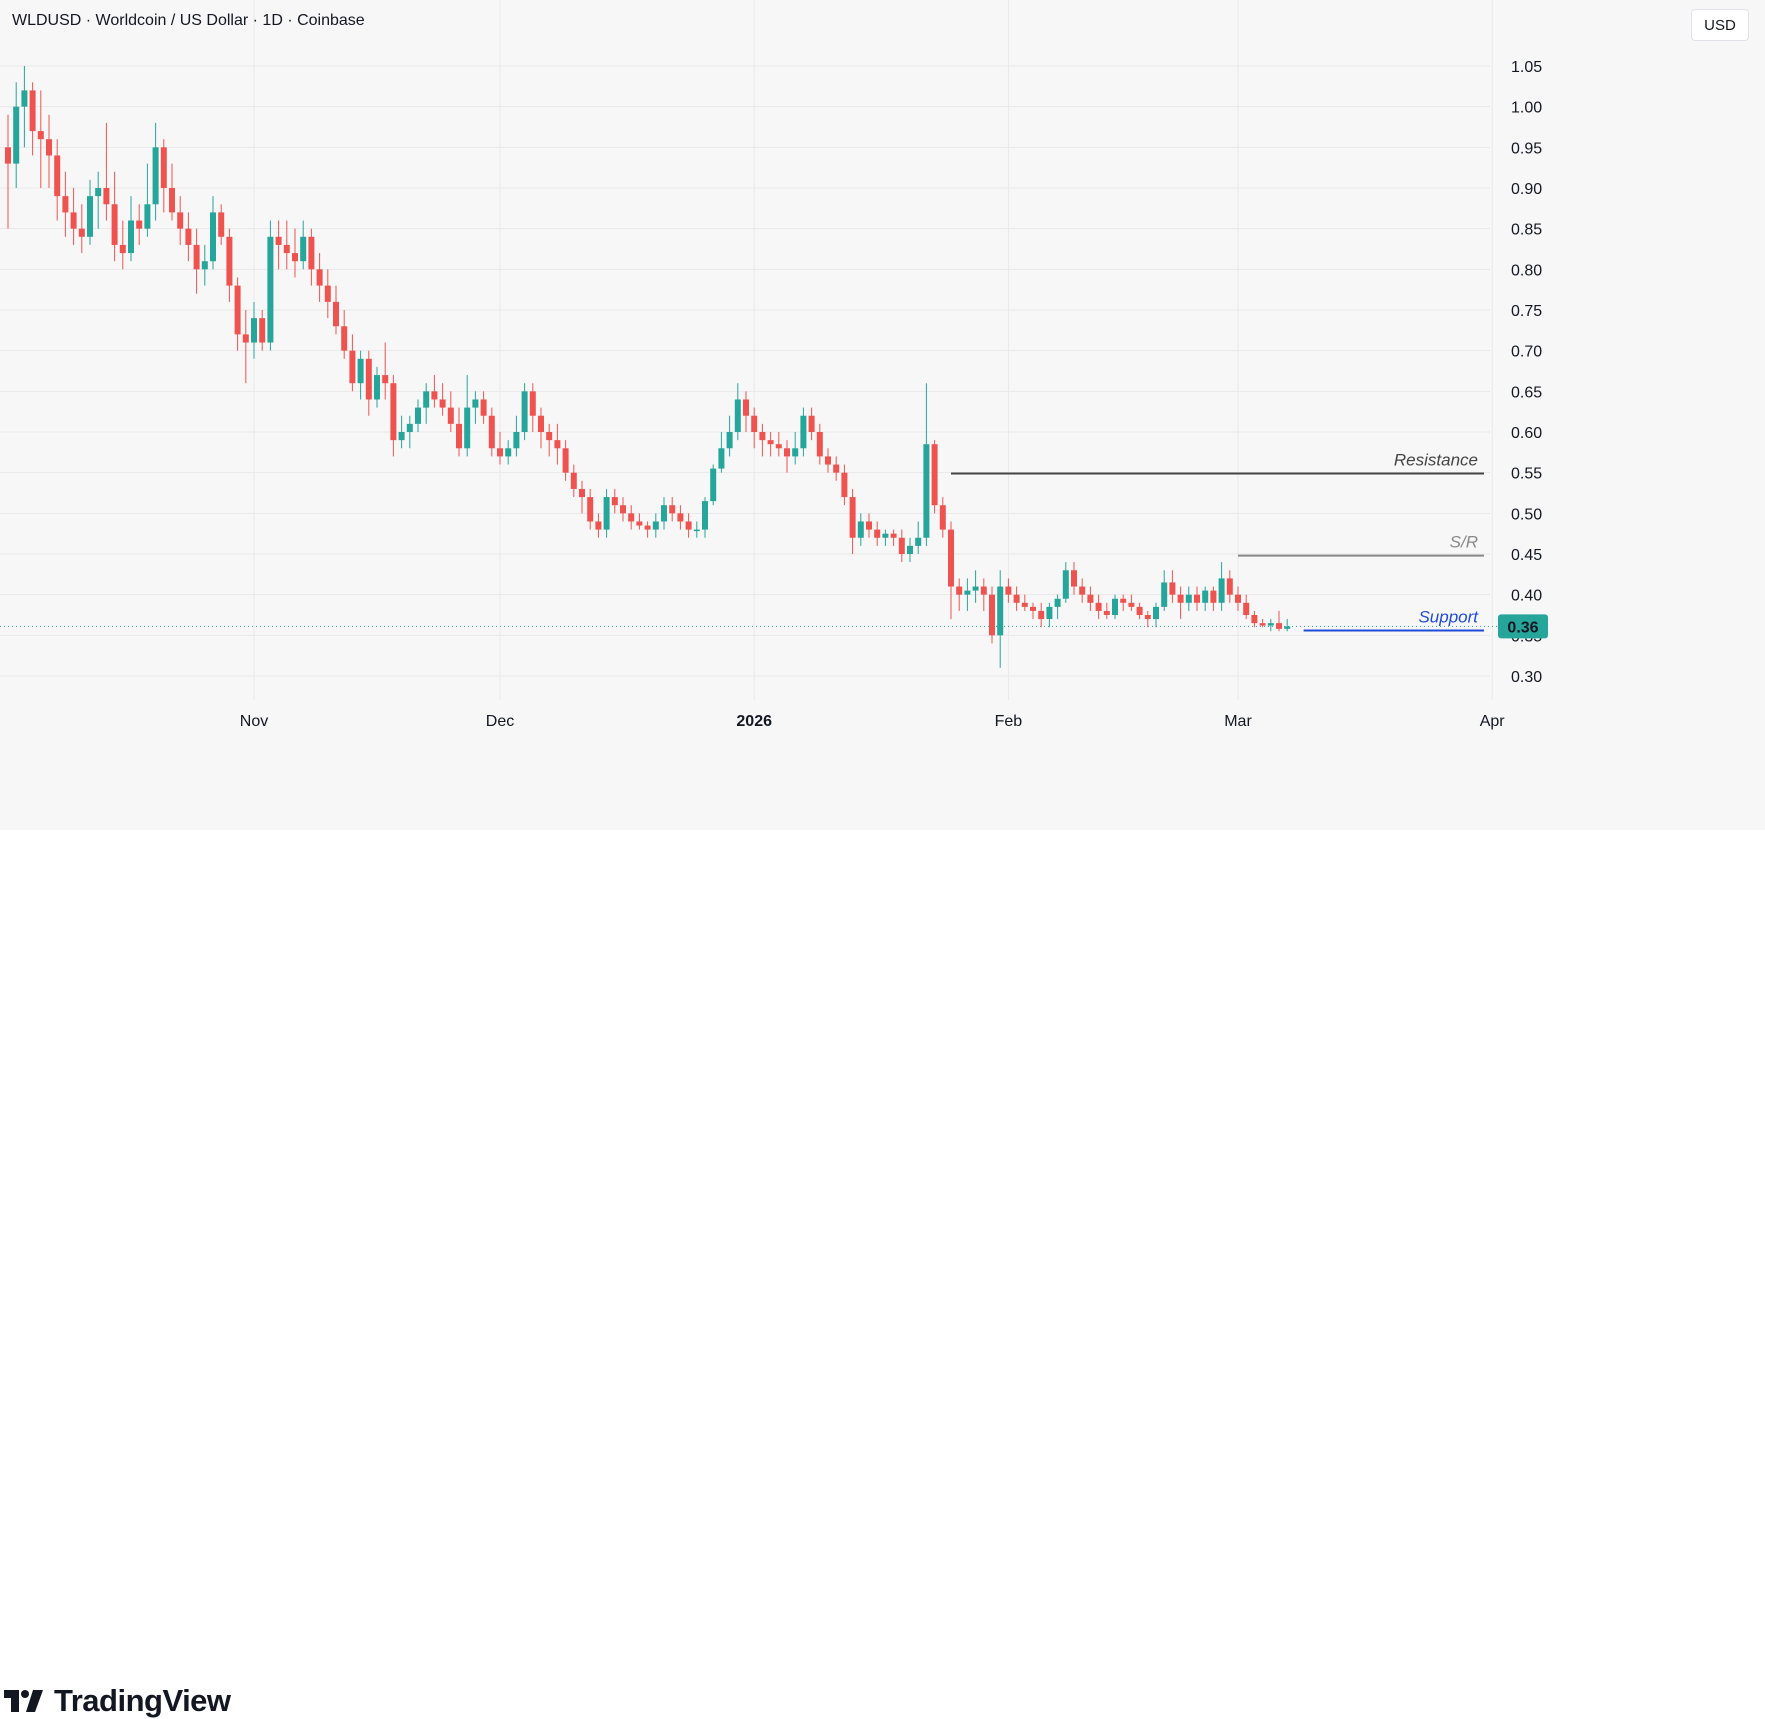 This screenshot has height=1719, width=1765. What do you see at coordinates (1436, 459) in the screenshot?
I see `line-label: Resistance` at bounding box center [1436, 459].